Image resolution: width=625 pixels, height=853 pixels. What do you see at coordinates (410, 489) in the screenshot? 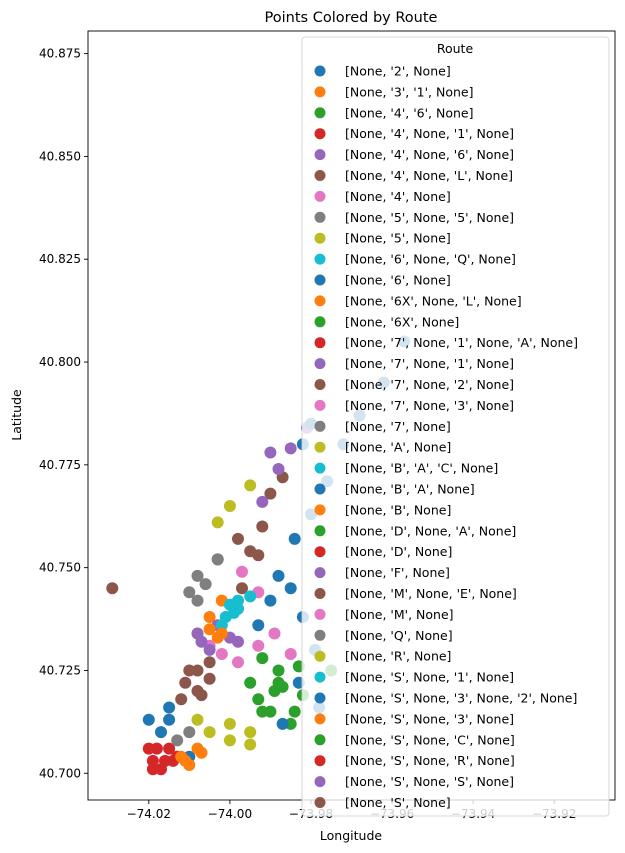
I see `legend-label: [None, 'B', 'A', None]` at bounding box center [410, 489].